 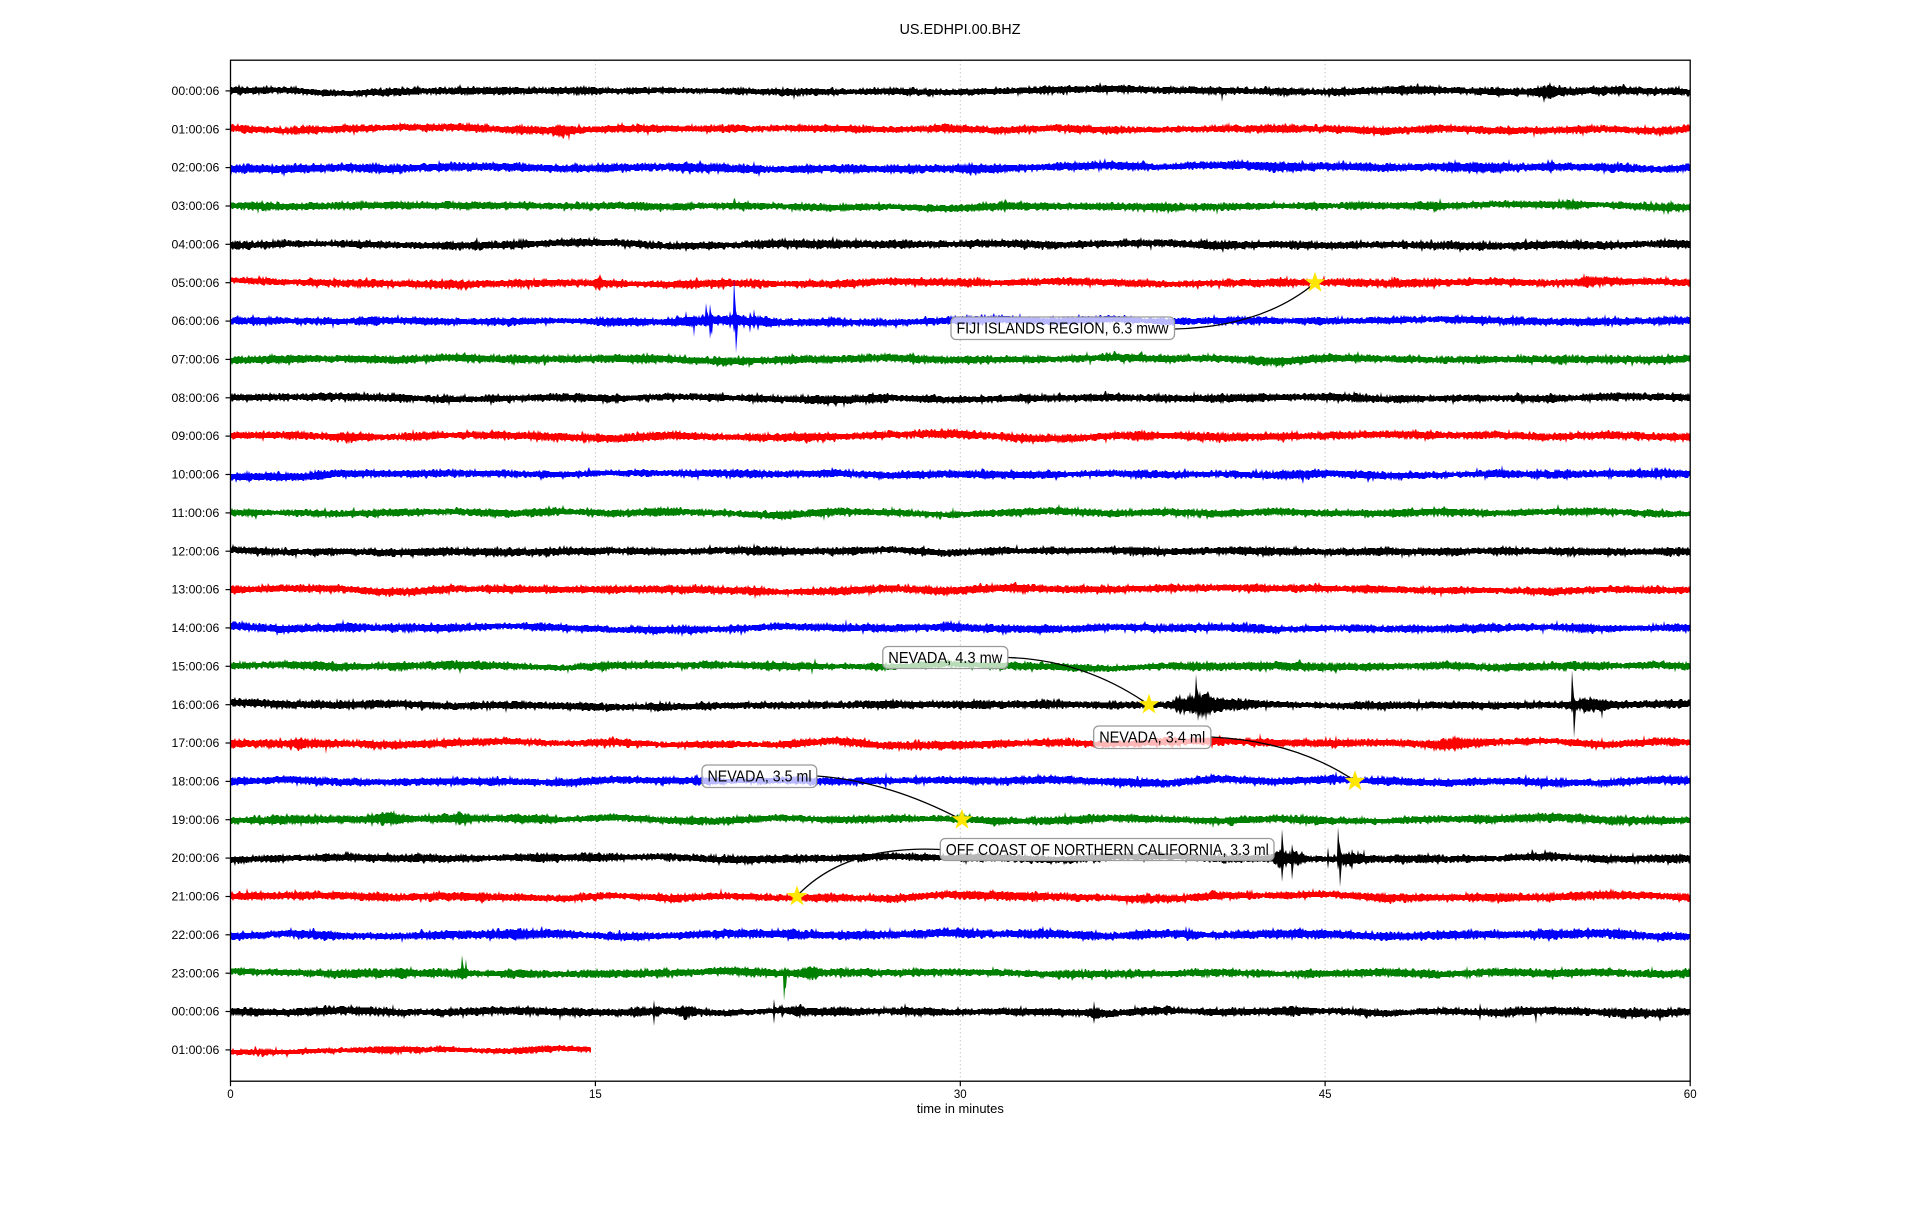 I want to click on svg-text: NEVADA, 3.4 ml, so click(x=1152, y=738).